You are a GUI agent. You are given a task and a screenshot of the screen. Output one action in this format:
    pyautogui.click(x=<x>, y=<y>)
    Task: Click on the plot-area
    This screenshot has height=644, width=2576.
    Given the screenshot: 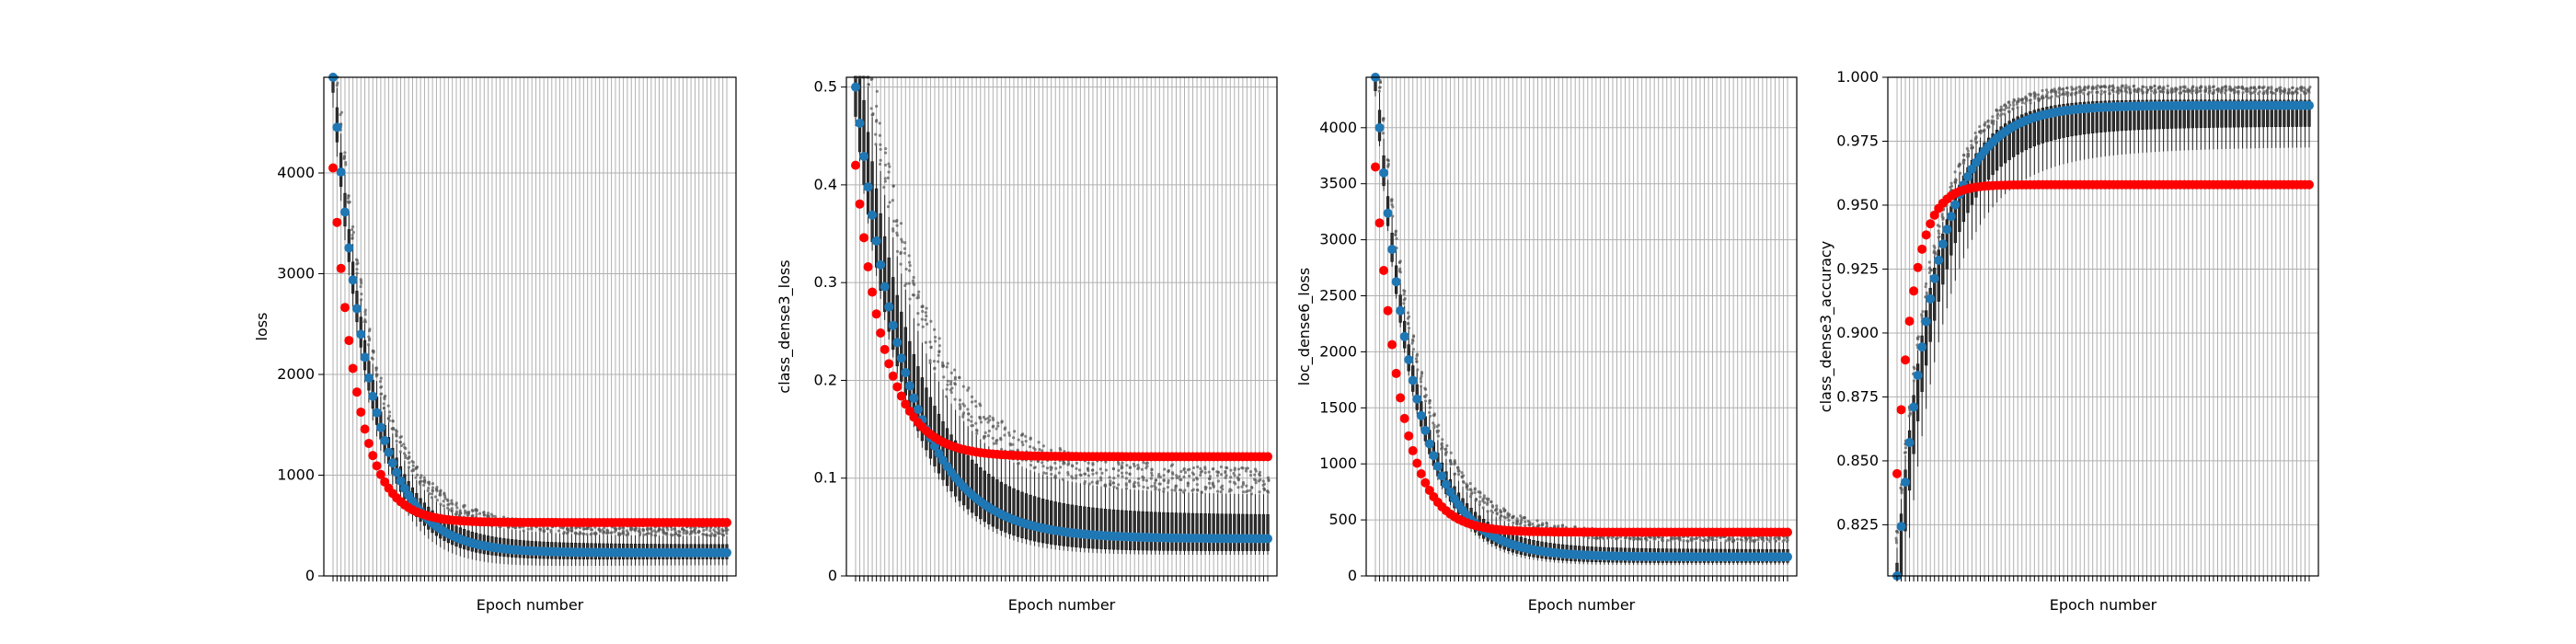 What is the action you would take?
    pyautogui.click(x=1581, y=326)
    